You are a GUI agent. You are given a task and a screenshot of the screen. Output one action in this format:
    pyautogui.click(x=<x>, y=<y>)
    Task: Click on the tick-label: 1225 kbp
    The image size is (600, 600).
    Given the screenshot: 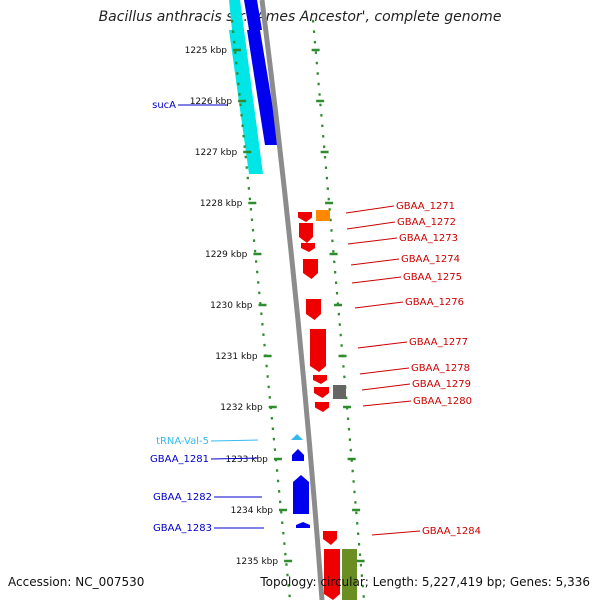 What is the action you would take?
    pyautogui.click(x=206, y=51)
    